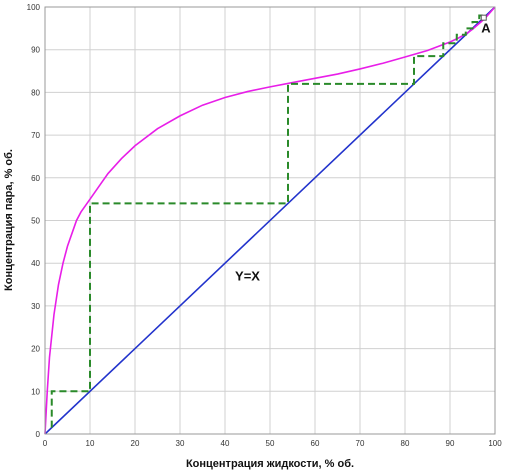  Describe the element at coordinates (35, 178) in the screenshot. I see `y-tick-label: 60` at that location.